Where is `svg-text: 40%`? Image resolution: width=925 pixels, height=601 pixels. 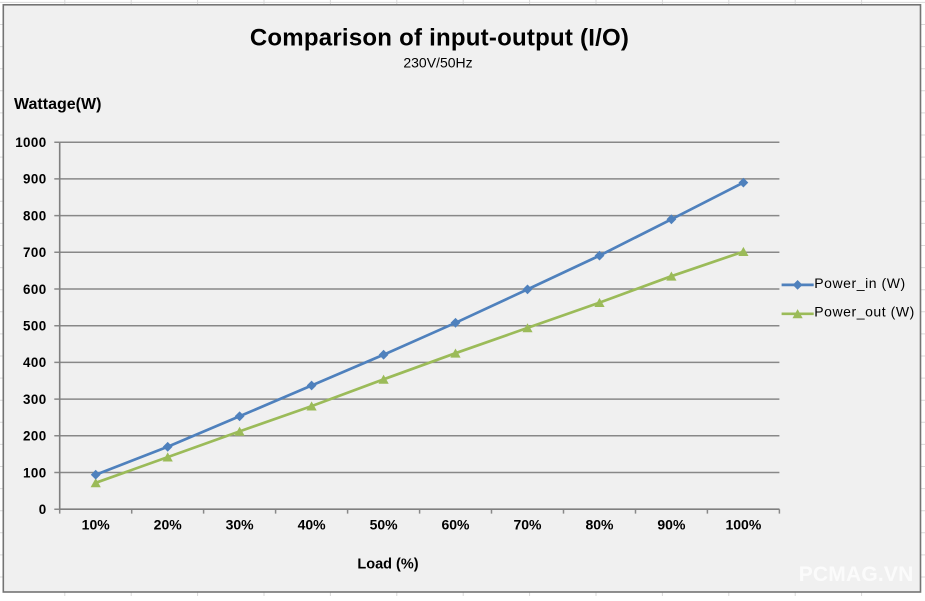 svg-text: 40% is located at coordinates (312, 524).